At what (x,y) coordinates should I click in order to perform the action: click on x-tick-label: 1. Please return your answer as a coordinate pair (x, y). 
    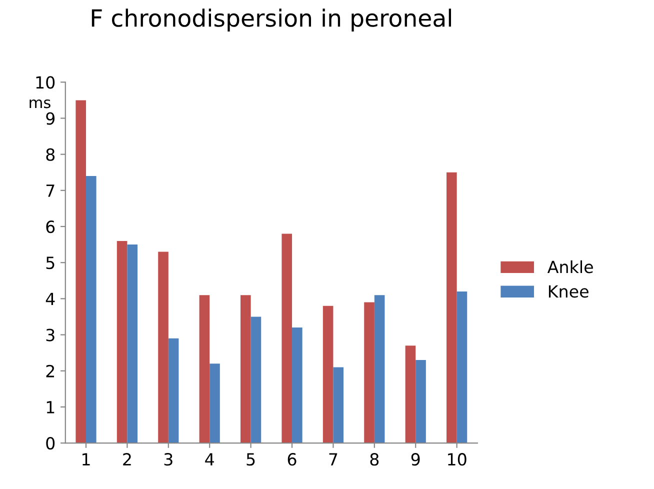
    Looking at the image, I should click on (86, 459).